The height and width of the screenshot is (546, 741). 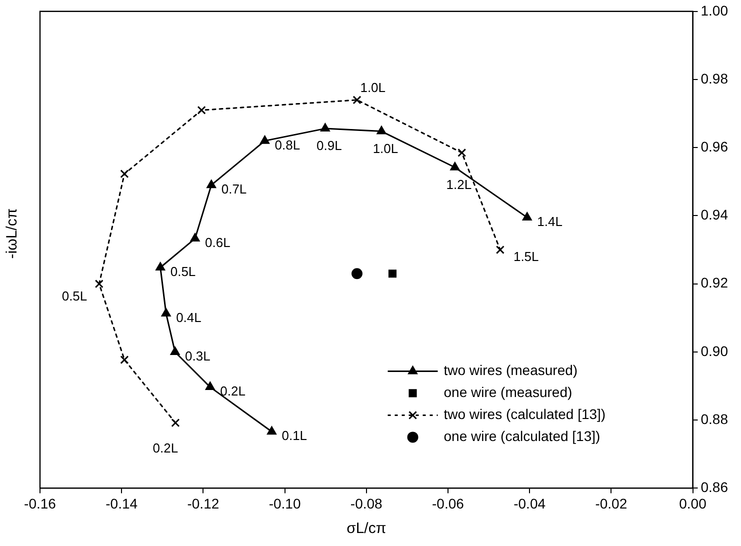 What do you see at coordinates (530, 503) in the screenshot?
I see `x-tick-label: -0.04` at bounding box center [530, 503].